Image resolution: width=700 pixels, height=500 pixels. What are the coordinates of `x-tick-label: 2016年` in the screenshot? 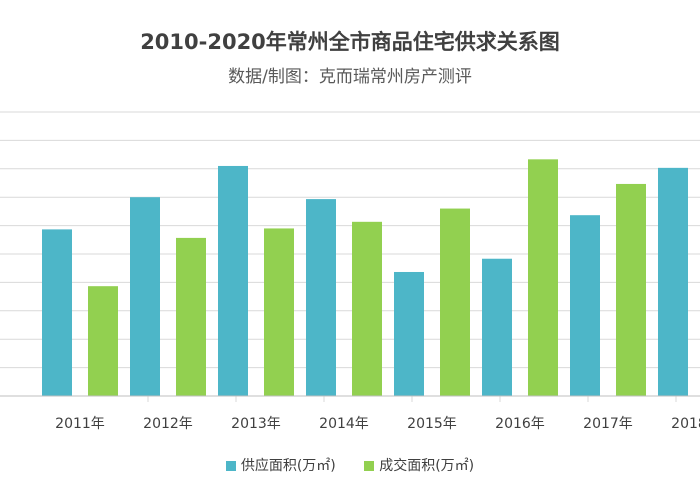 It's located at (520, 424).